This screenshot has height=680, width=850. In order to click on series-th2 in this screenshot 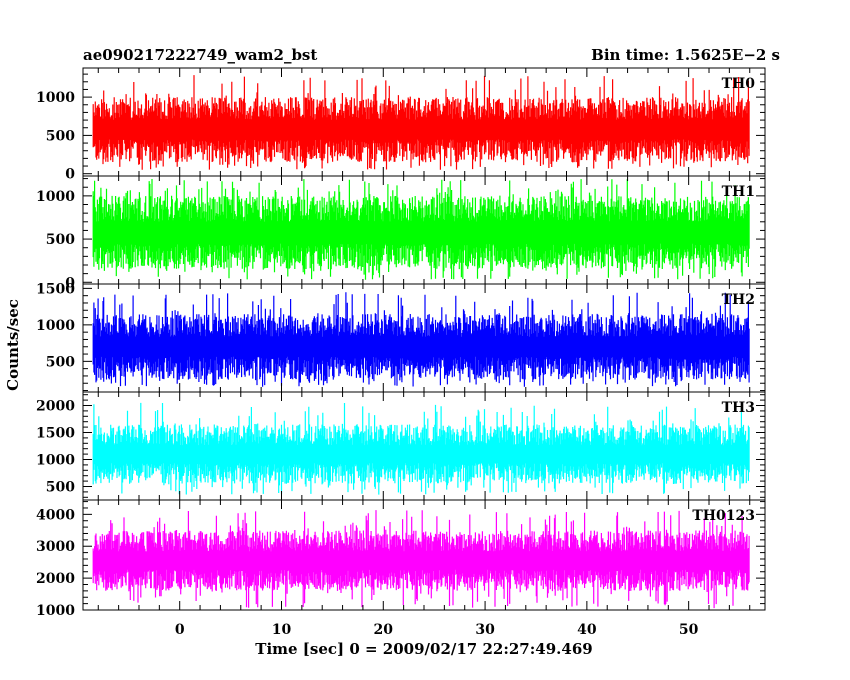, I will do `click(421, 339)`.